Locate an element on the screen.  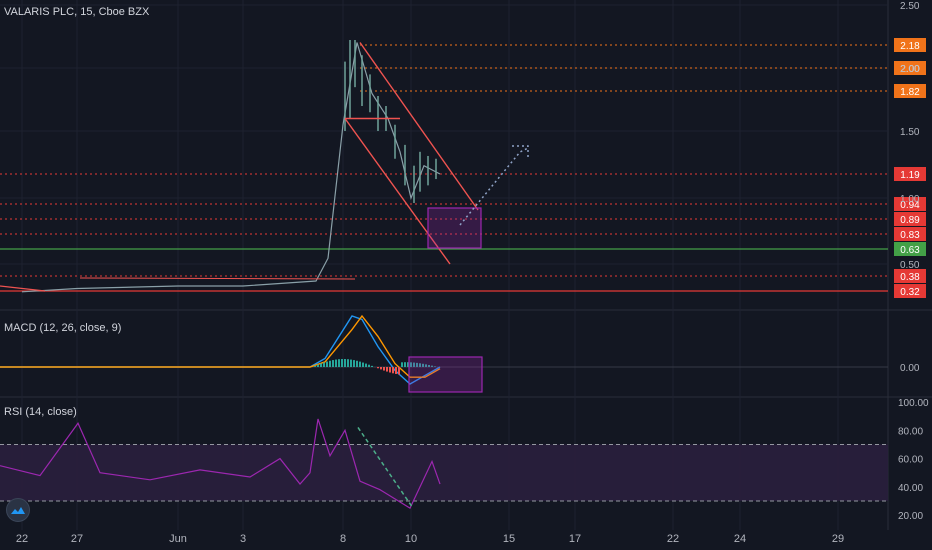
rsi-axis-tick: 20.00 is located at coordinates (910, 516).